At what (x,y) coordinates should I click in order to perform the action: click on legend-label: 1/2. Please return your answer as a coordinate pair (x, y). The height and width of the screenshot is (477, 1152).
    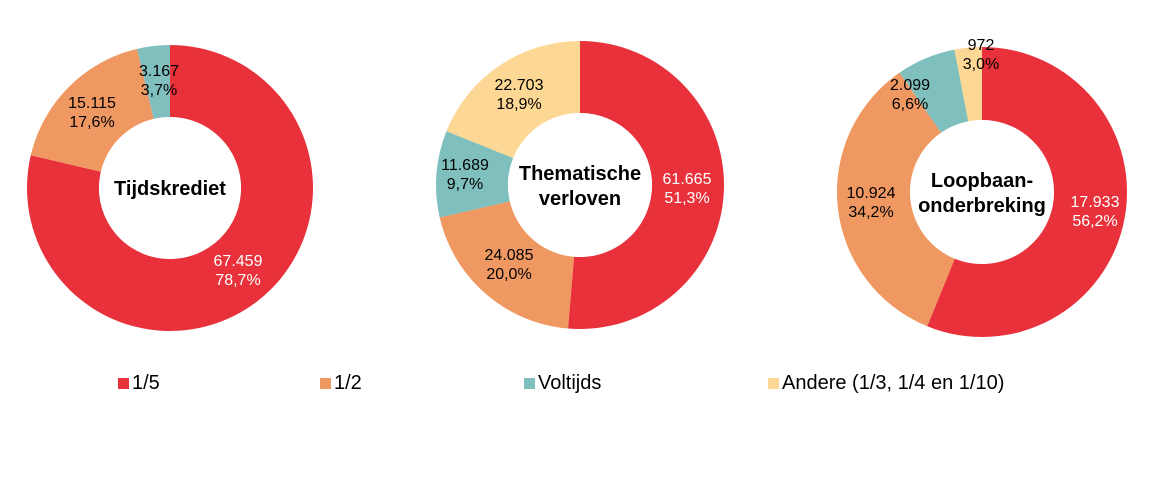
    Looking at the image, I should click on (348, 383).